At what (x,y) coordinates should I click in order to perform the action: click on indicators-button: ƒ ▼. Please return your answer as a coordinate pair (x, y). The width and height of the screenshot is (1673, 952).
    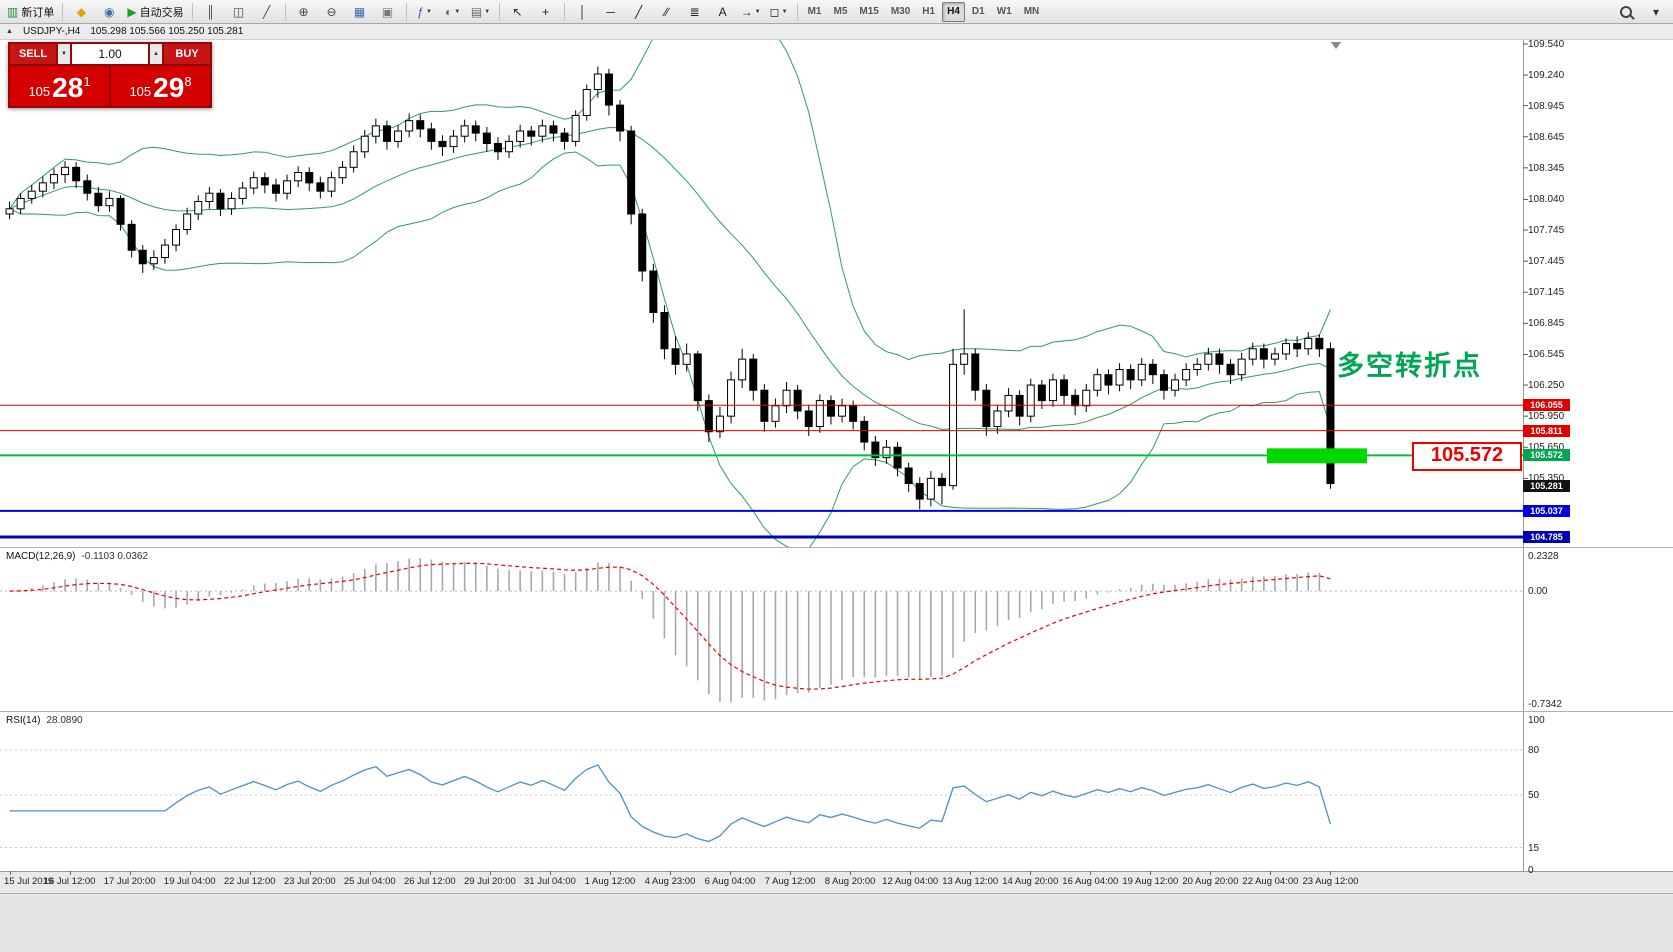
    Looking at the image, I should click on (425, 12).